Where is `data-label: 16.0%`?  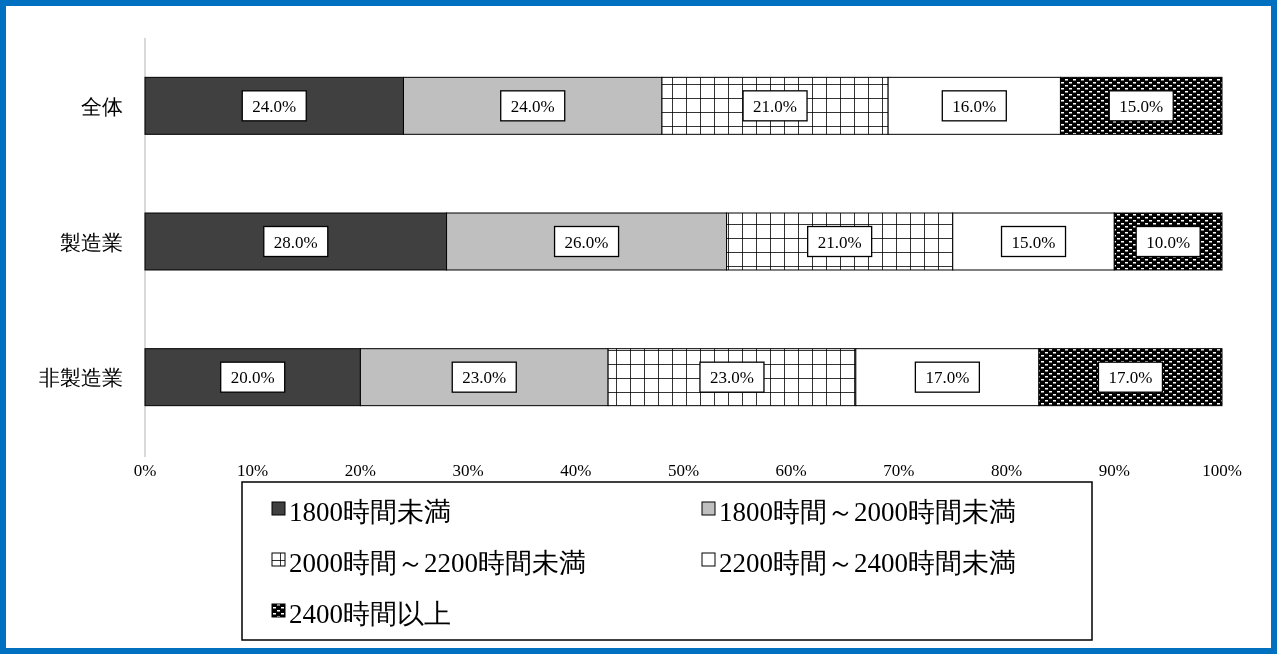
data-label: 16.0% is located at coordinates (974, 106).